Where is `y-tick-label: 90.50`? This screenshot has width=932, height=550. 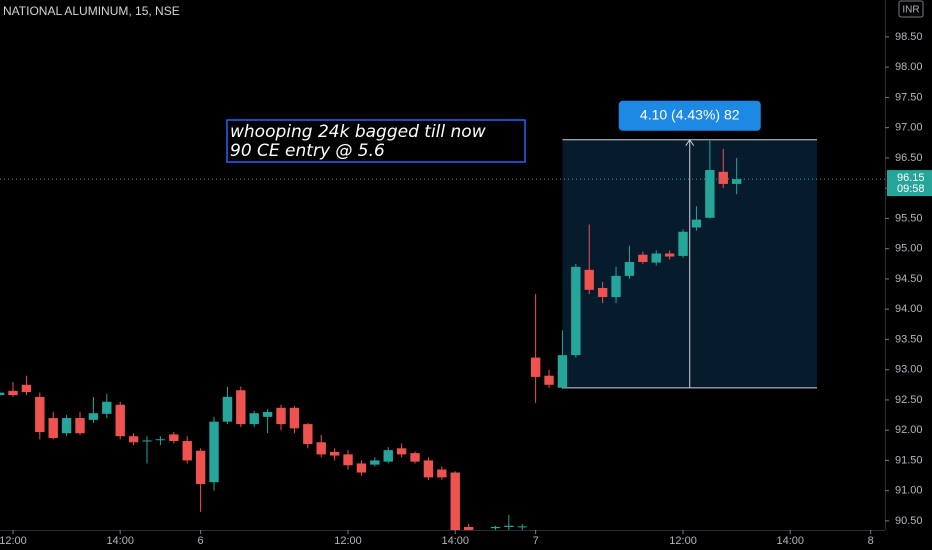 y-tick-label: 90.50 is located at coordinates (909, 521).